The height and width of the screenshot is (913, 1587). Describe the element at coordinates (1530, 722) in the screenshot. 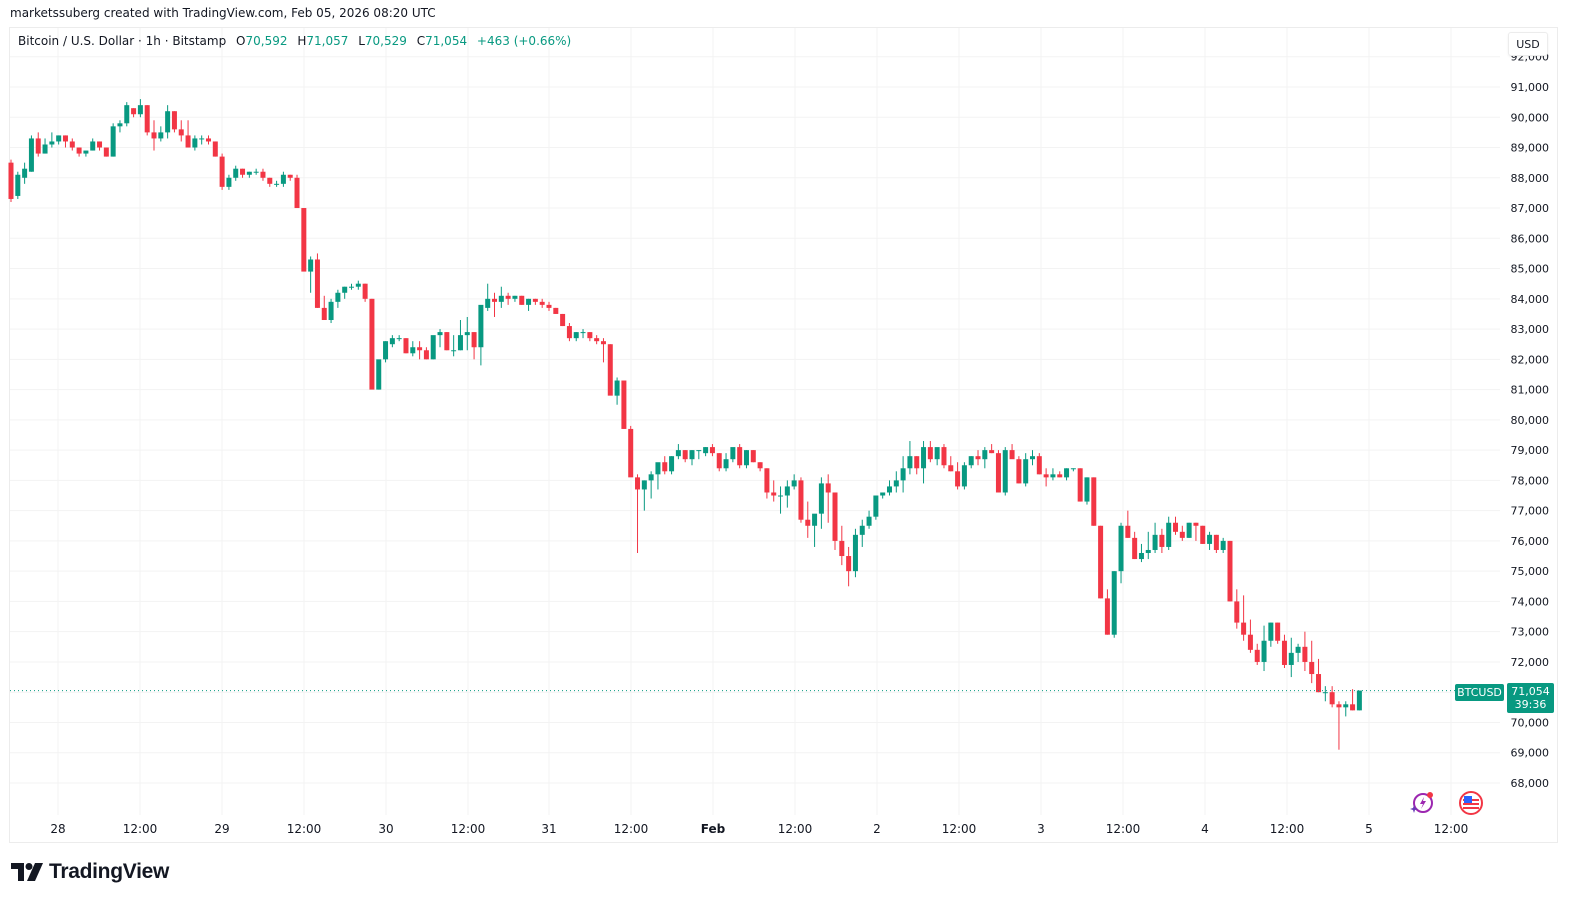

I see `svg-text: 70,000` at that location.